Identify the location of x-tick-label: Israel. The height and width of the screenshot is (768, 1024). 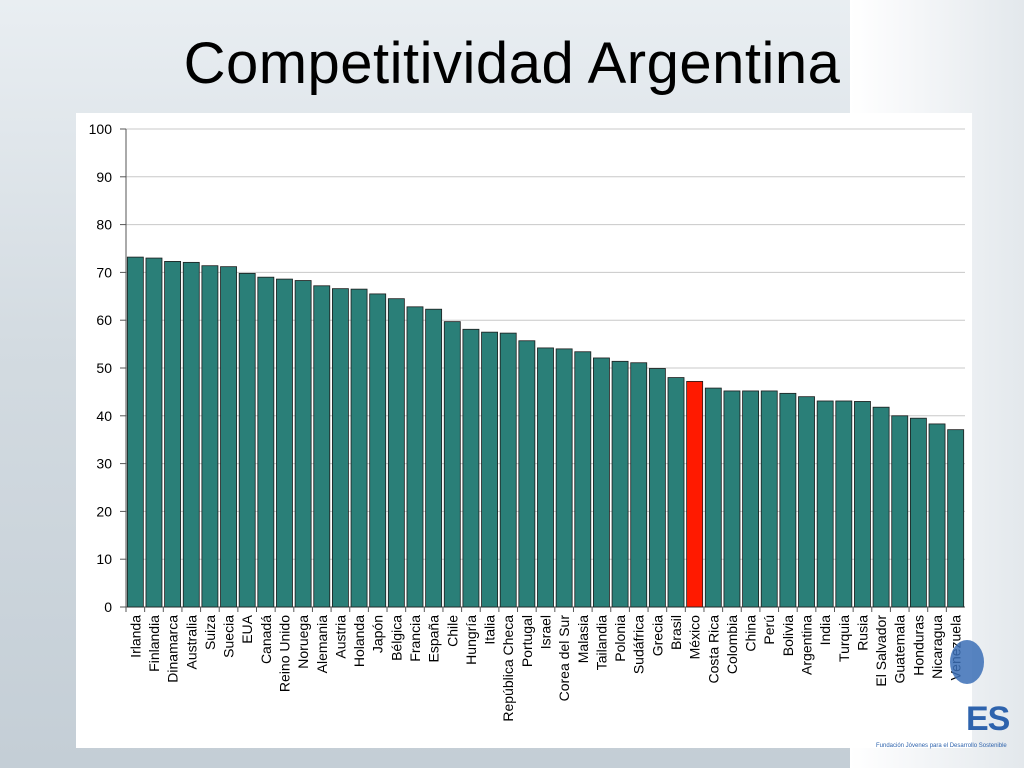
(546, 632).